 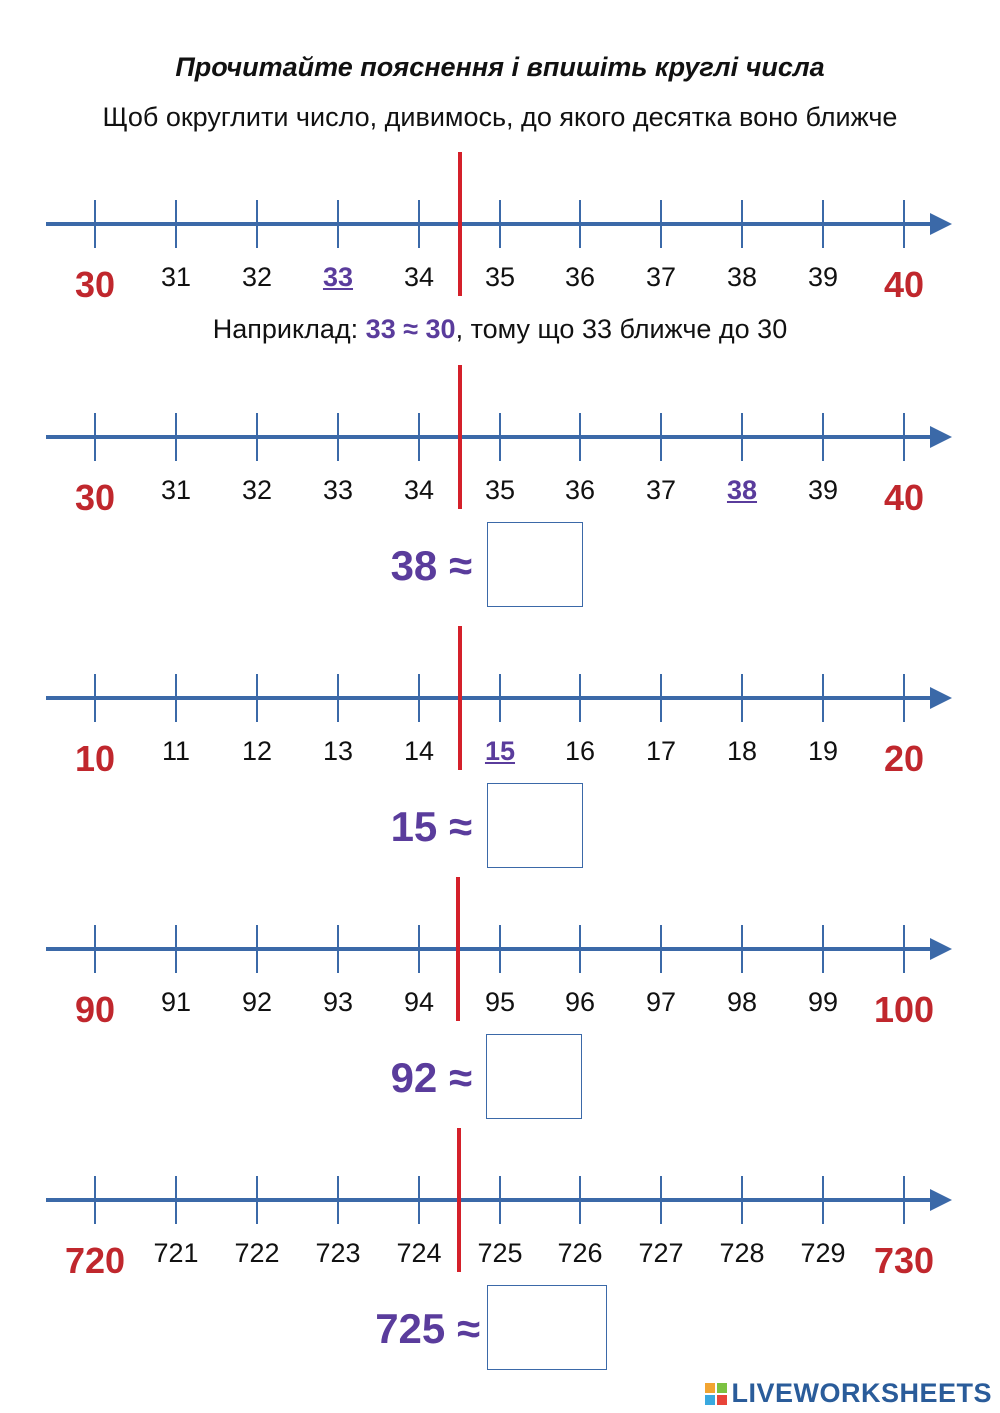 I want to click on tick-label: 31, so click(x=176, y=277).